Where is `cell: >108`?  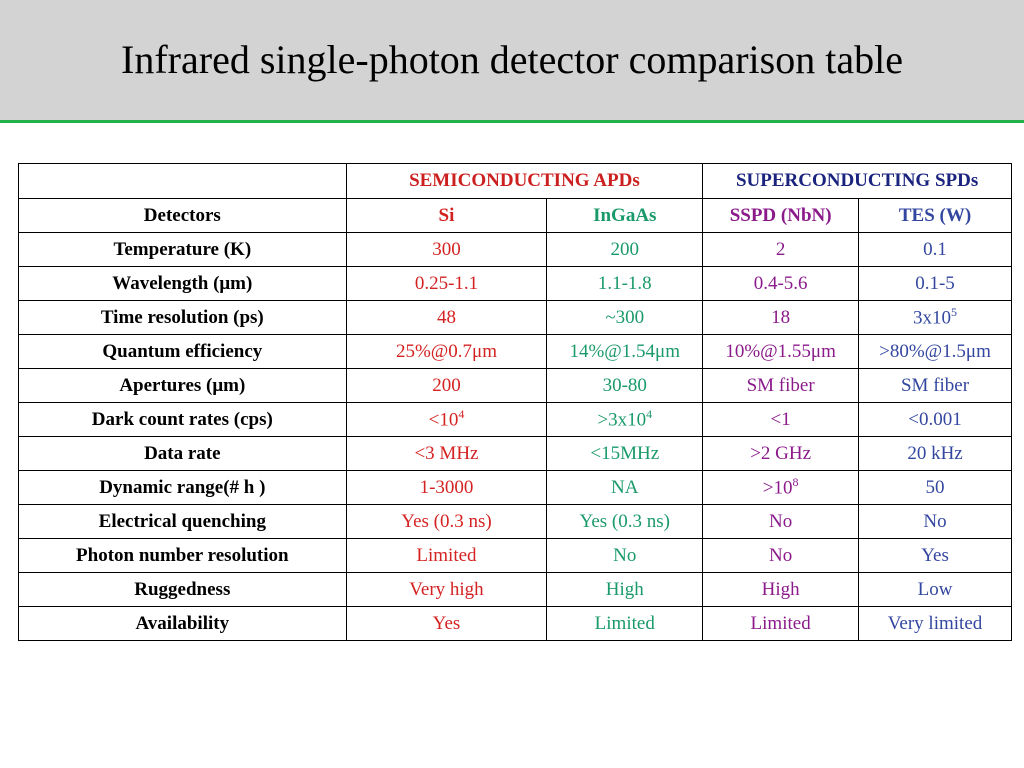 cell: >108 is located at coordinates (781, 487).